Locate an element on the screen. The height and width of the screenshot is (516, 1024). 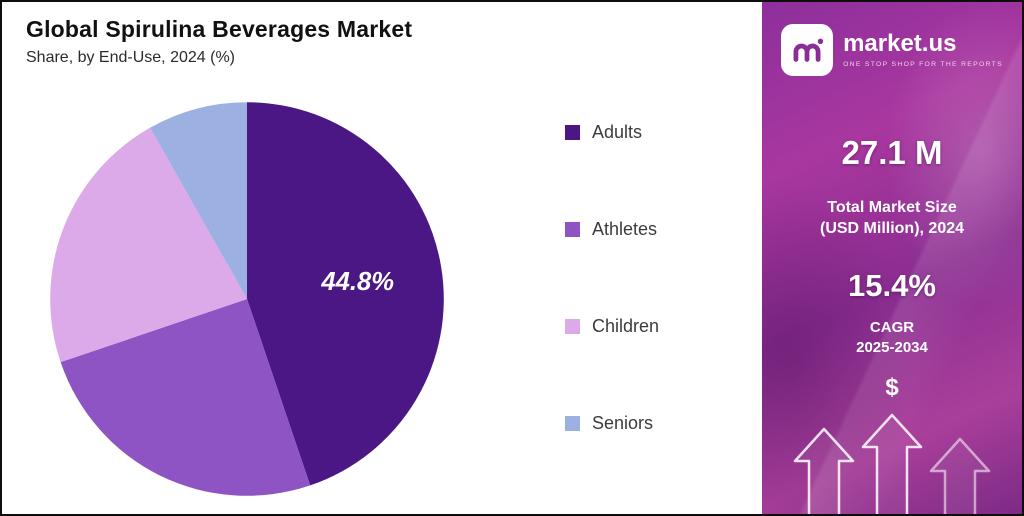
dollar-icon: $ is located at coordinates (892, 388).